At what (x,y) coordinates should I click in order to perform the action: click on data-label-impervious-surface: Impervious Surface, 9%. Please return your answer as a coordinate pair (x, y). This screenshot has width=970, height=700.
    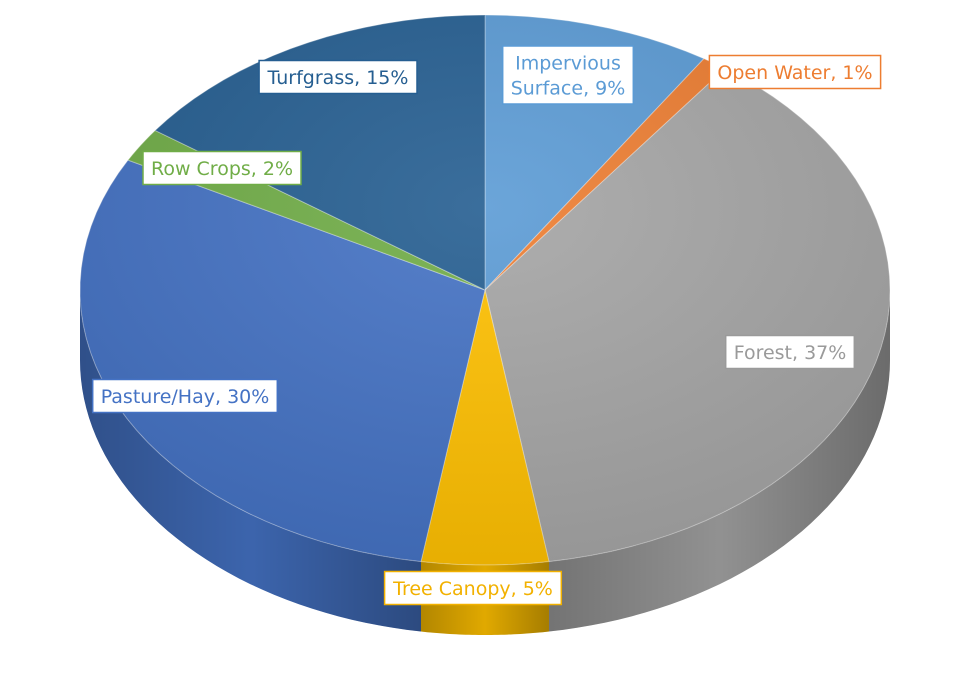
    Looking at the image, I should click on (568, 75).